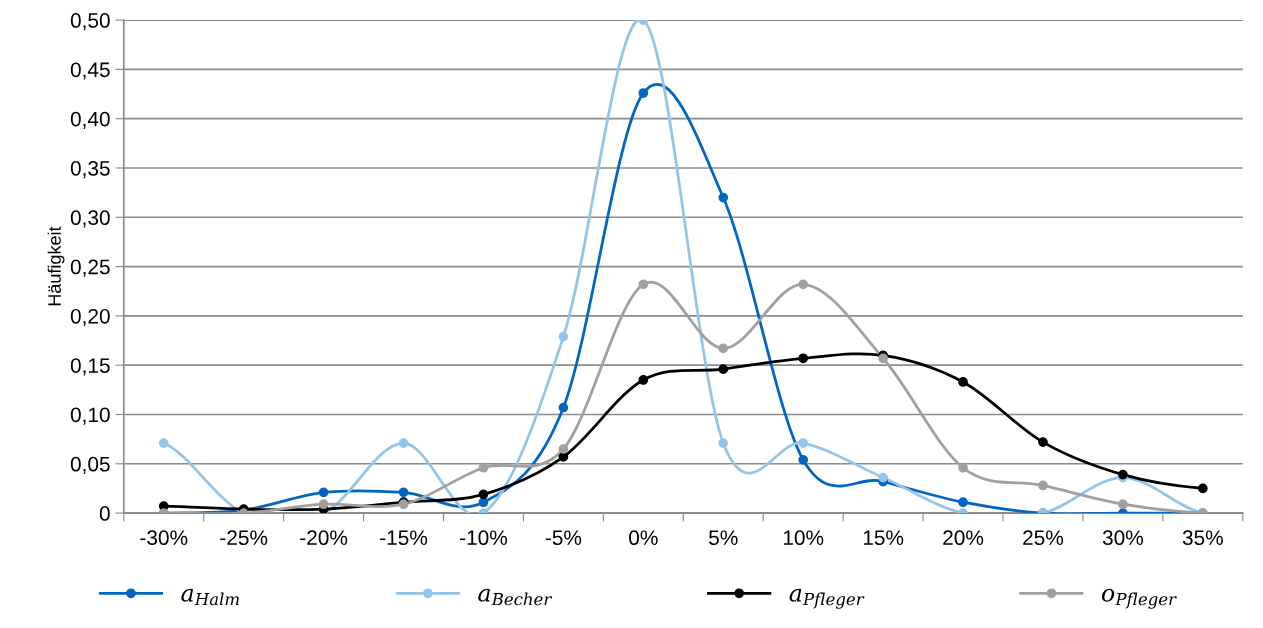 The width and height of the screenshot is (1263, 628). What do you see at coordinates (210, 597) in the screenshot?
I see `legend-label: a$_{Halm}$` at bounding box center [210, 597].